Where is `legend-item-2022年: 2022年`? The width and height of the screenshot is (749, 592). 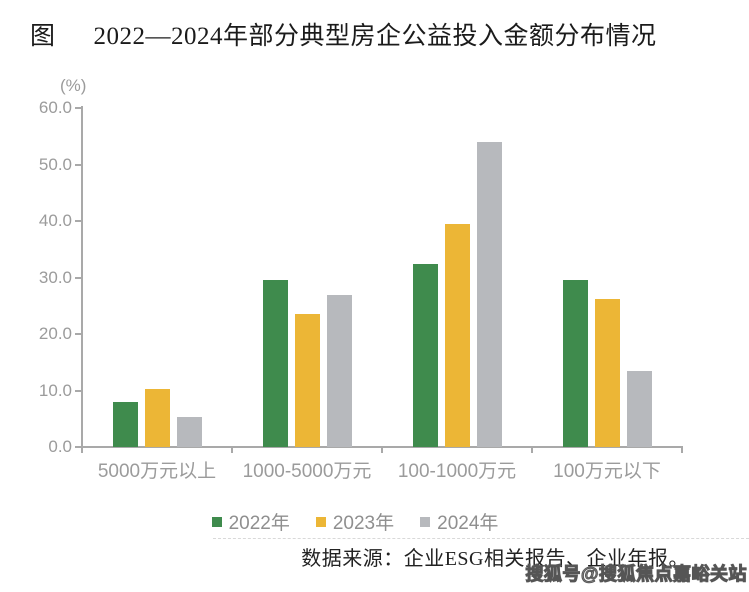
legend-item-2022年: 2022年 is located at coordinates (250, 521).